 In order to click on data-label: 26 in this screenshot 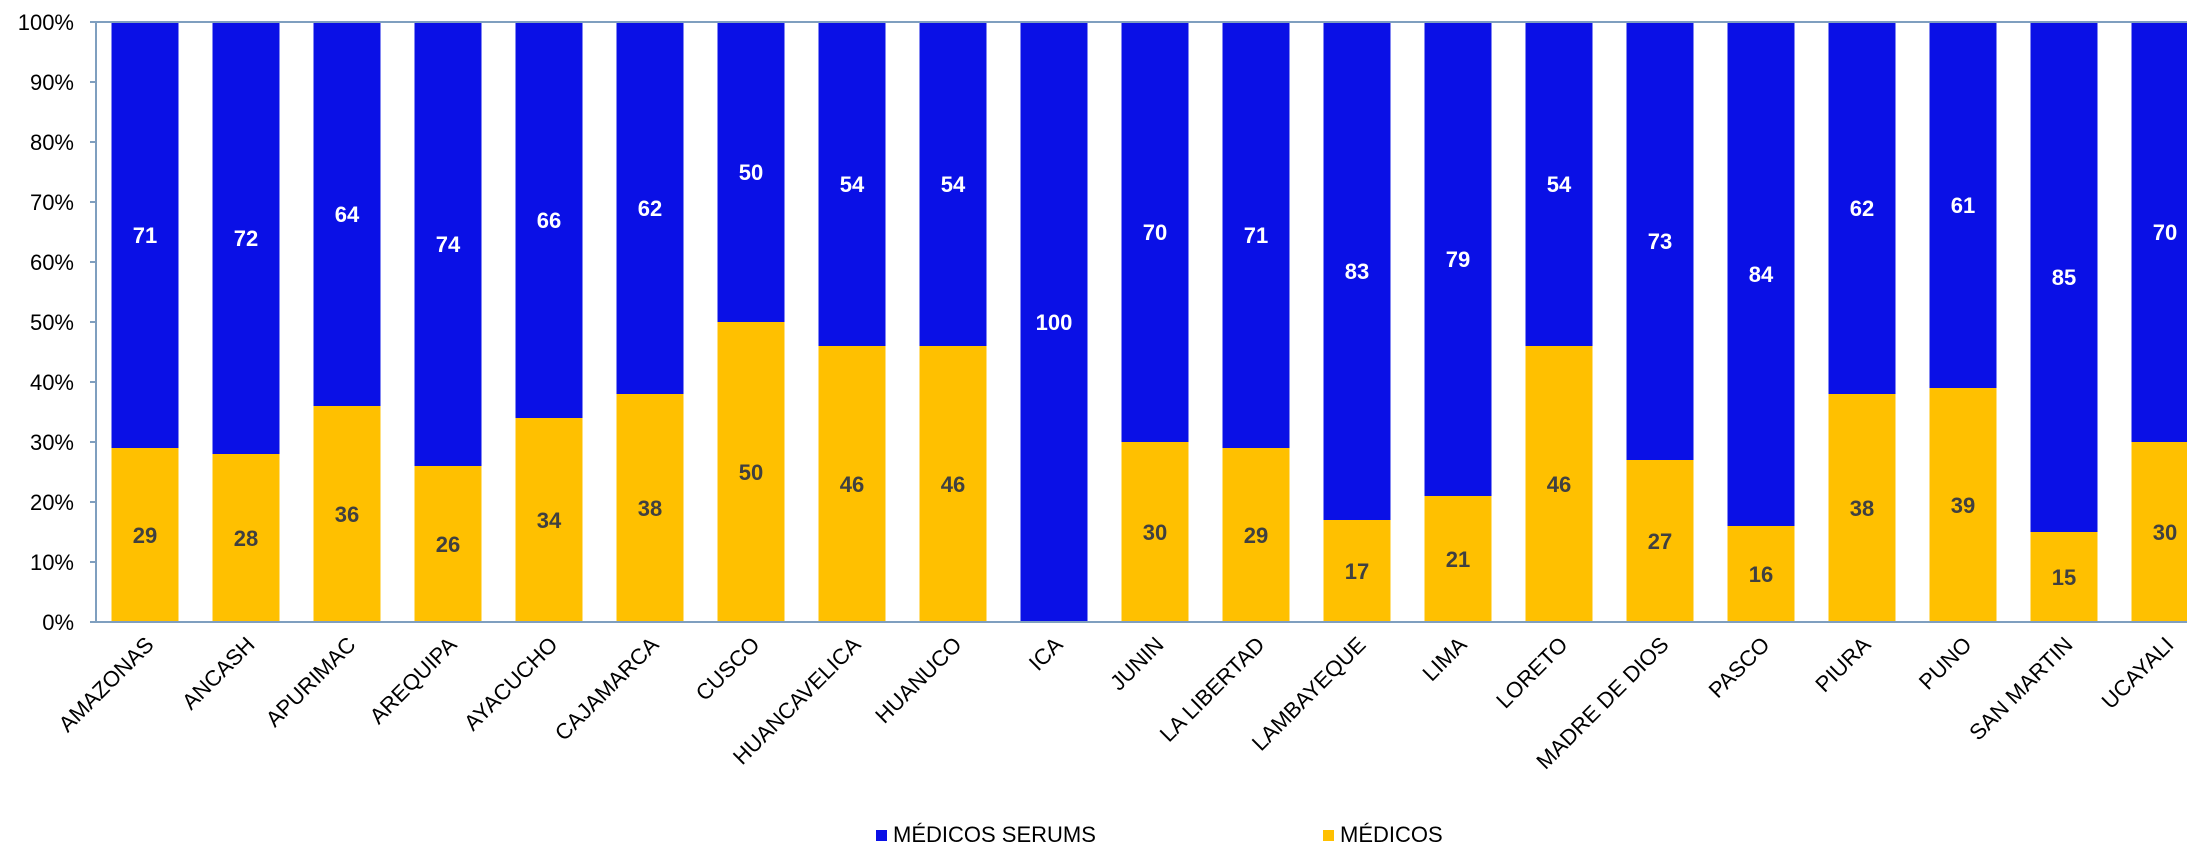, I will do `click(448, 544)`.